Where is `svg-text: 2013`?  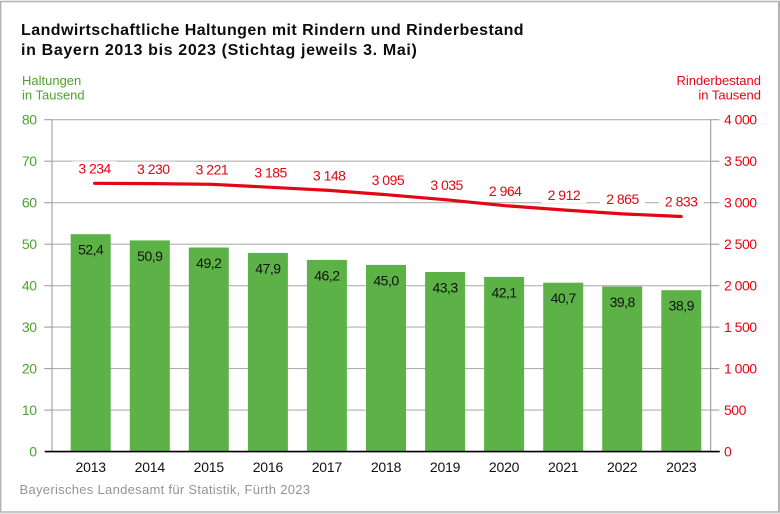 svg-text: 2013 is located at coordinates (91, 467).